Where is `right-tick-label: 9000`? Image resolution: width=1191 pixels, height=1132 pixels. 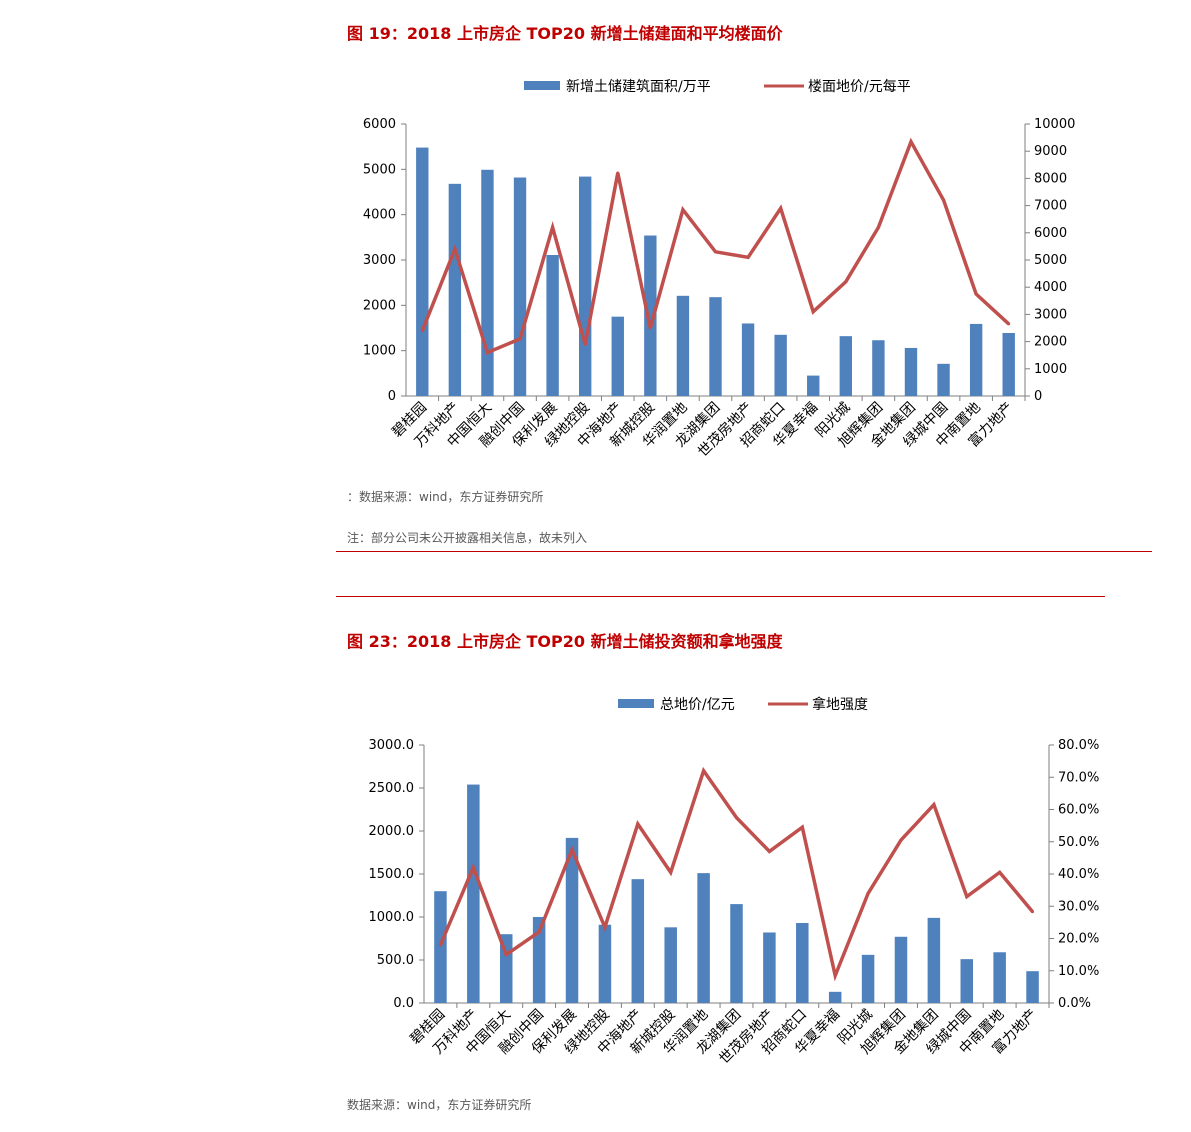
right-tick-label: 9000 is located at coordinates (1050, 151).